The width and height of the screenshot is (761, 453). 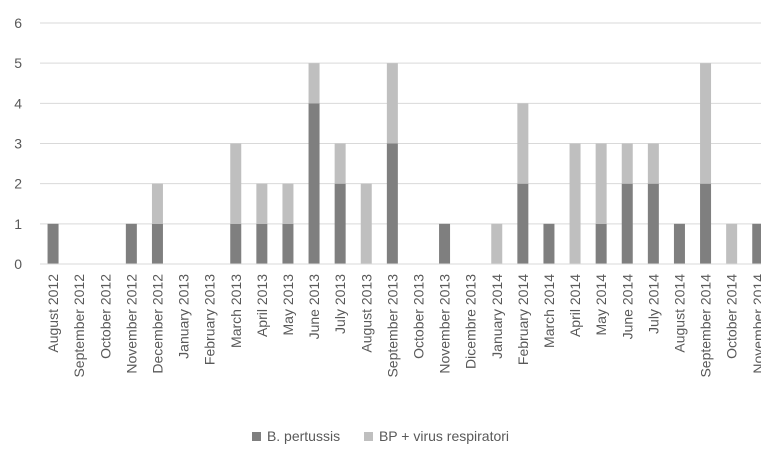 What do you see at coordinates (418, 316) in the screenshot?
I see `x-tick-label: October 2013` at bounding box center [418, 316].